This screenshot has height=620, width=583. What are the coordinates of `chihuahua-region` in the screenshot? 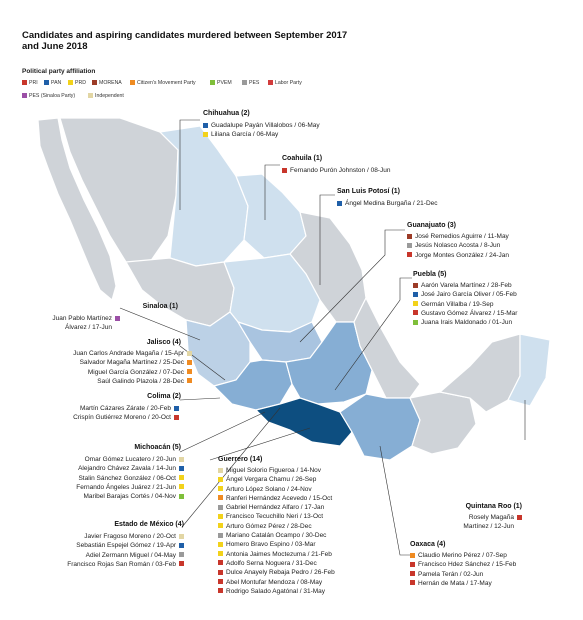 It's located at (203, 196).